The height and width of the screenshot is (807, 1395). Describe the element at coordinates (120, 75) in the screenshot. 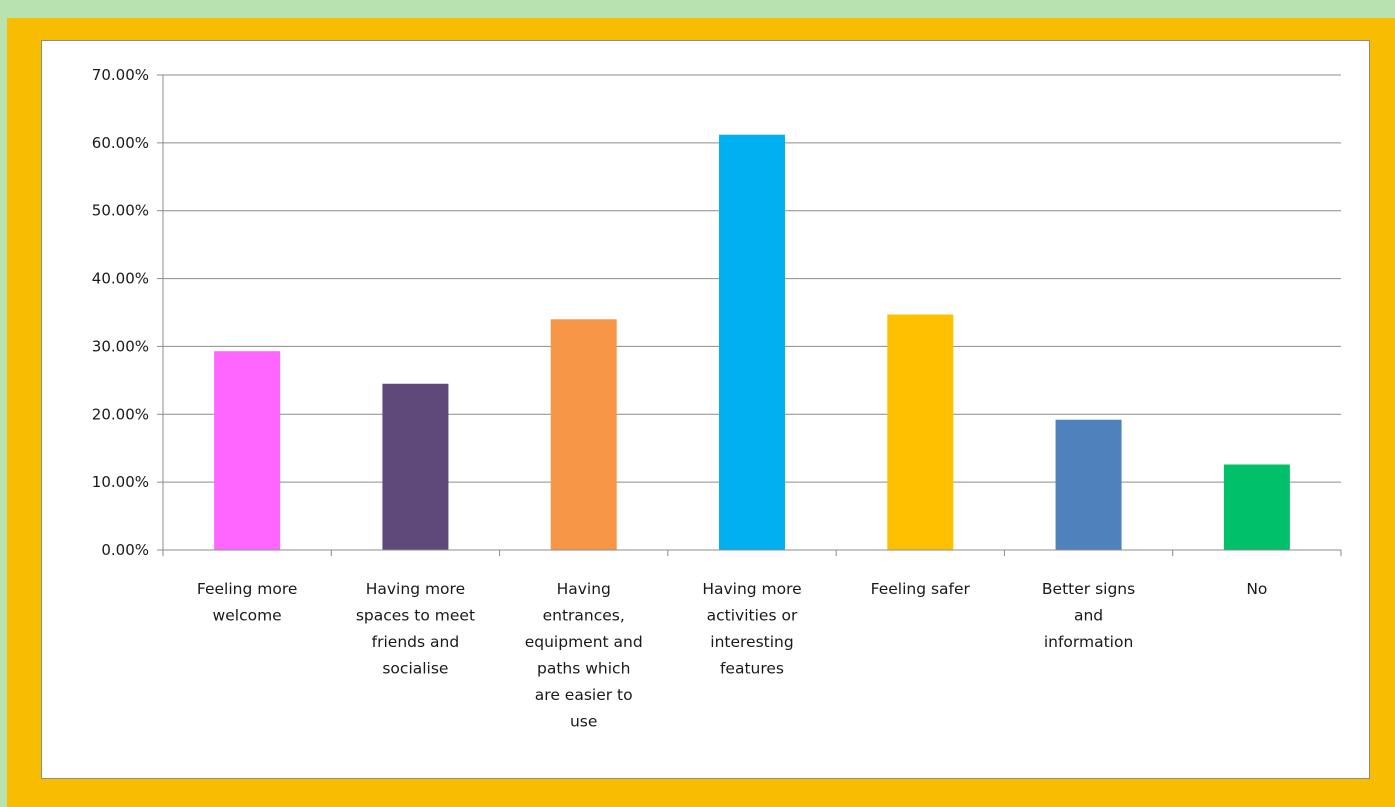

I see `y-tick-label: 70.00%` at that location.